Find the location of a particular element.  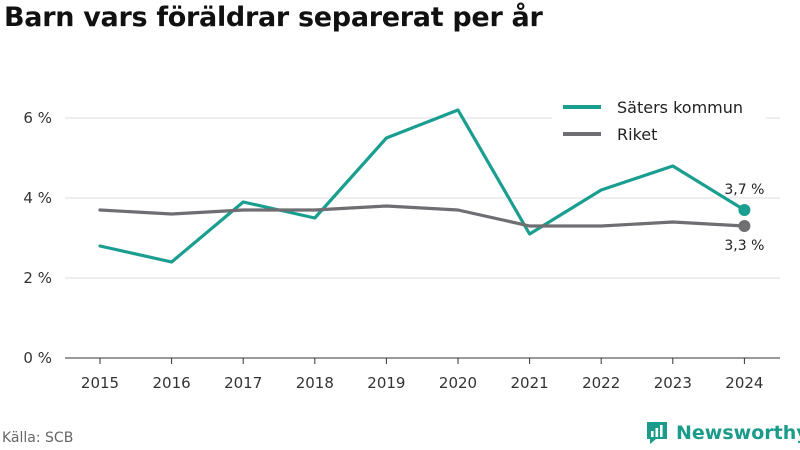

y-tick-label: 6 % is located at coordinates (37, 118).